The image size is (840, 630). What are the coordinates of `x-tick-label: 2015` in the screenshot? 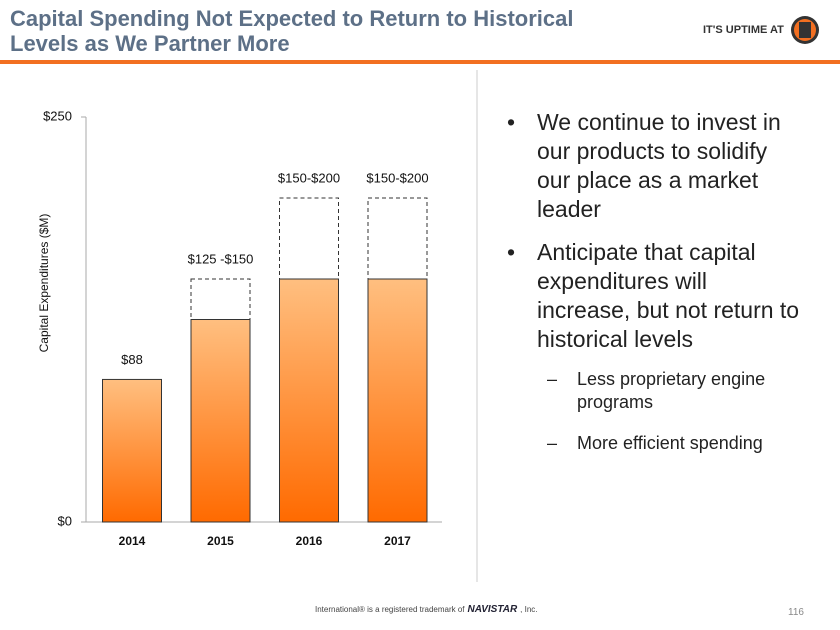 It's located at (220, 541).